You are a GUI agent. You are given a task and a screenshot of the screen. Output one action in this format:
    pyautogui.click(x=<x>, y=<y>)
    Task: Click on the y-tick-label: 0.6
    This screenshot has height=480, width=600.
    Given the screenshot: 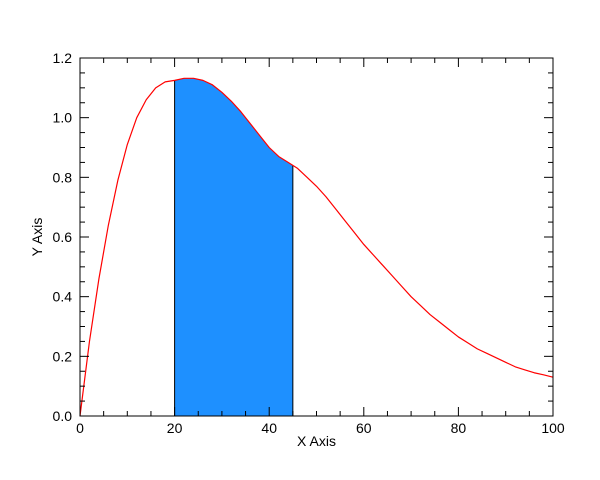 What is the action you would take?
    pyautogui.click(x=63, y=237)
    